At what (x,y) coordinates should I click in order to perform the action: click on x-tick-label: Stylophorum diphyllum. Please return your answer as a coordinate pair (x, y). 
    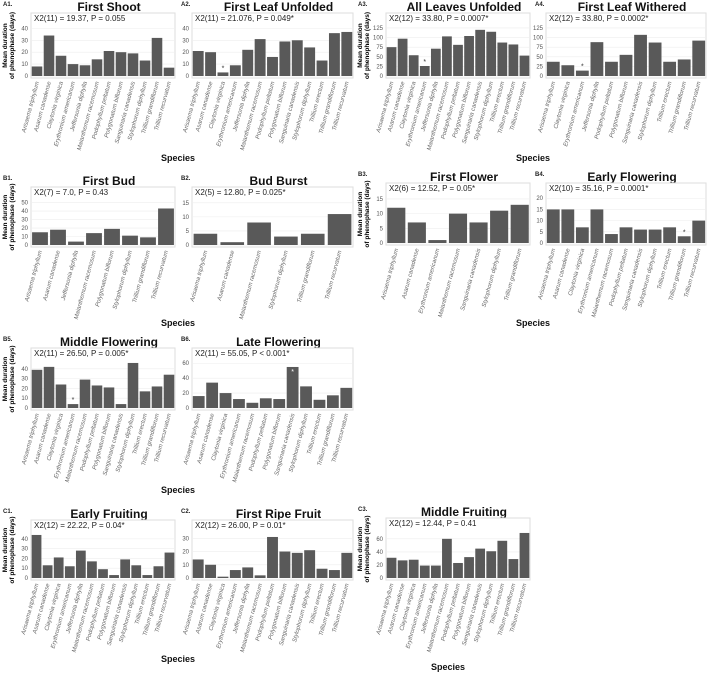
    Looking at the image, I should click on (279, 280).